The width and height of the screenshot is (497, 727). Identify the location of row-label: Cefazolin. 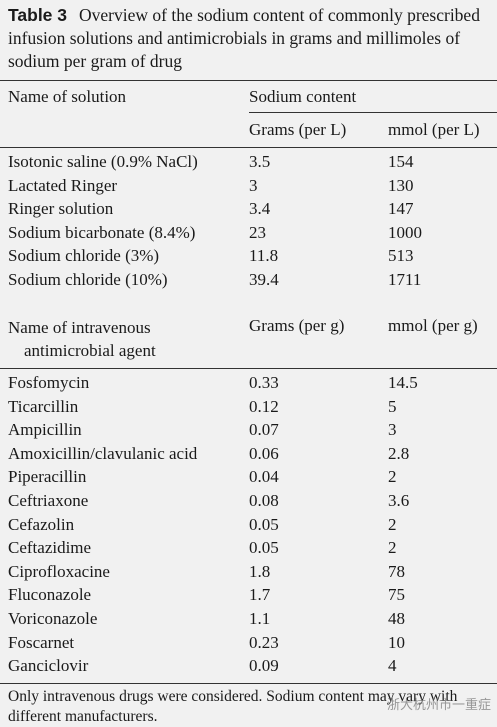
(41, 524).